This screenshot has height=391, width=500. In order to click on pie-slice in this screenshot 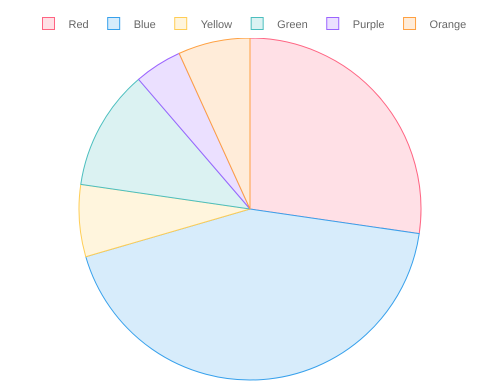, I will do `click(194, 131)`.